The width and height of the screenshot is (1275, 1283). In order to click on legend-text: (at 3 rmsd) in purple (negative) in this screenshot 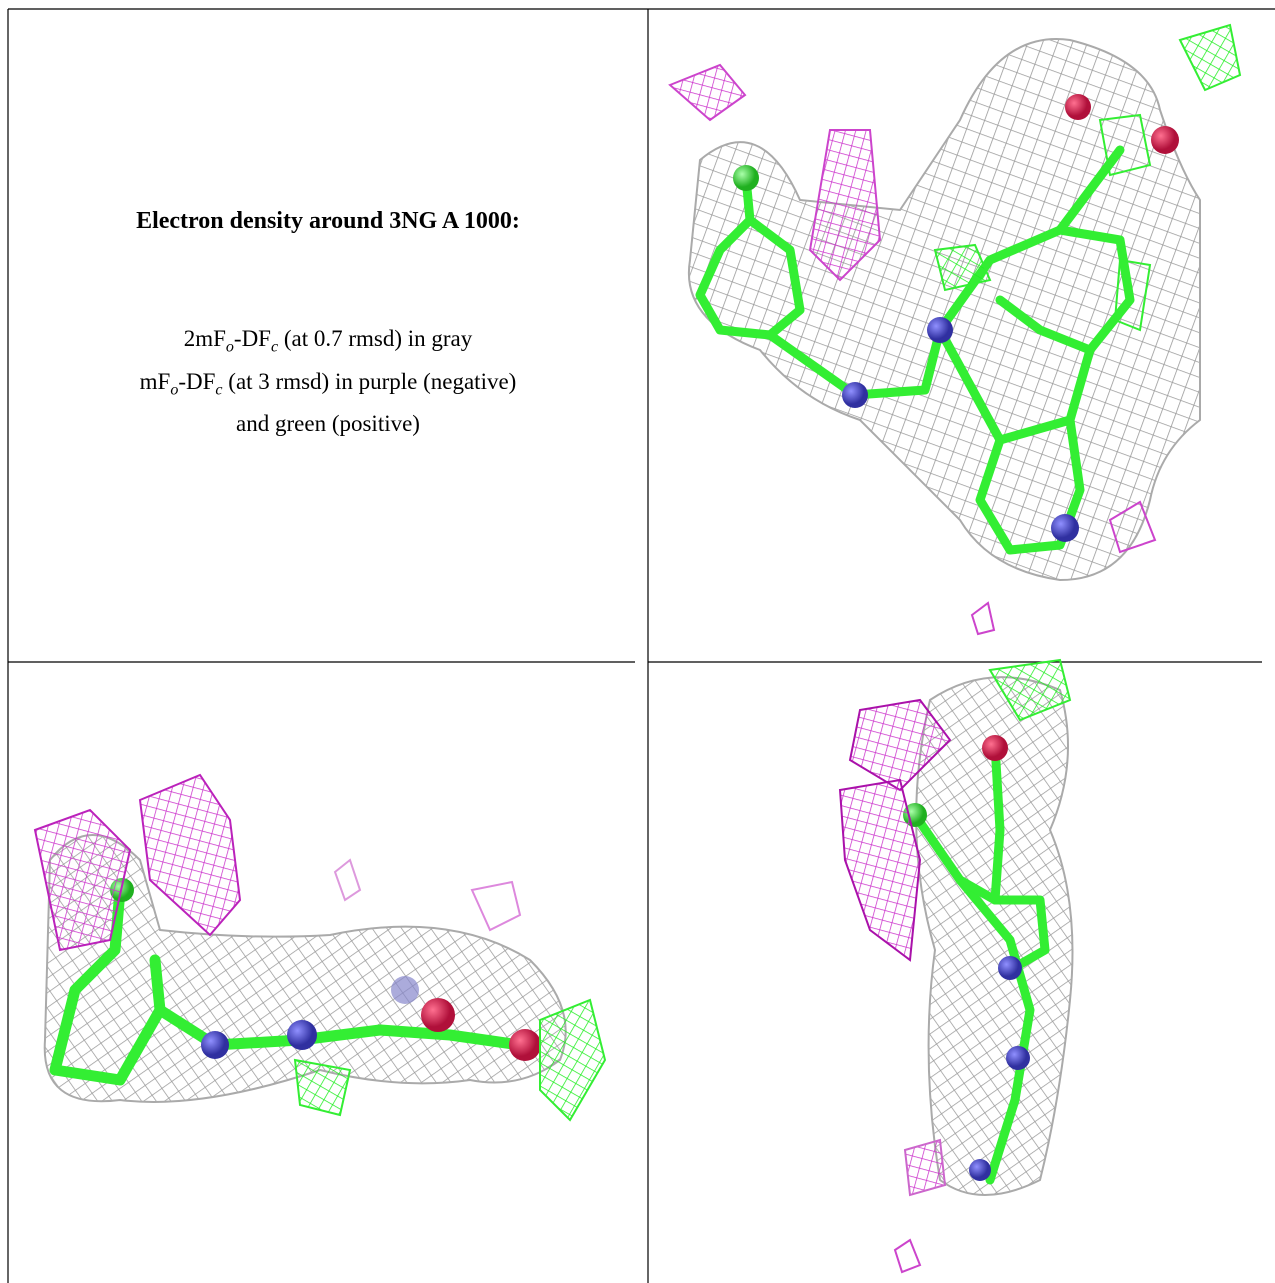, I will do `click(369, 381)`.